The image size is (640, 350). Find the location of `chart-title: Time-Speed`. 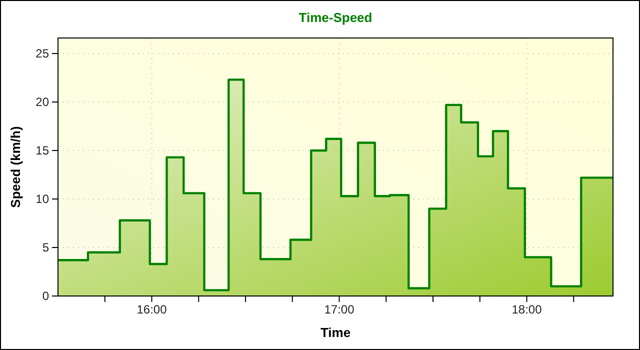

chart-title: Time-Speed is located at coordinates (335, 17).